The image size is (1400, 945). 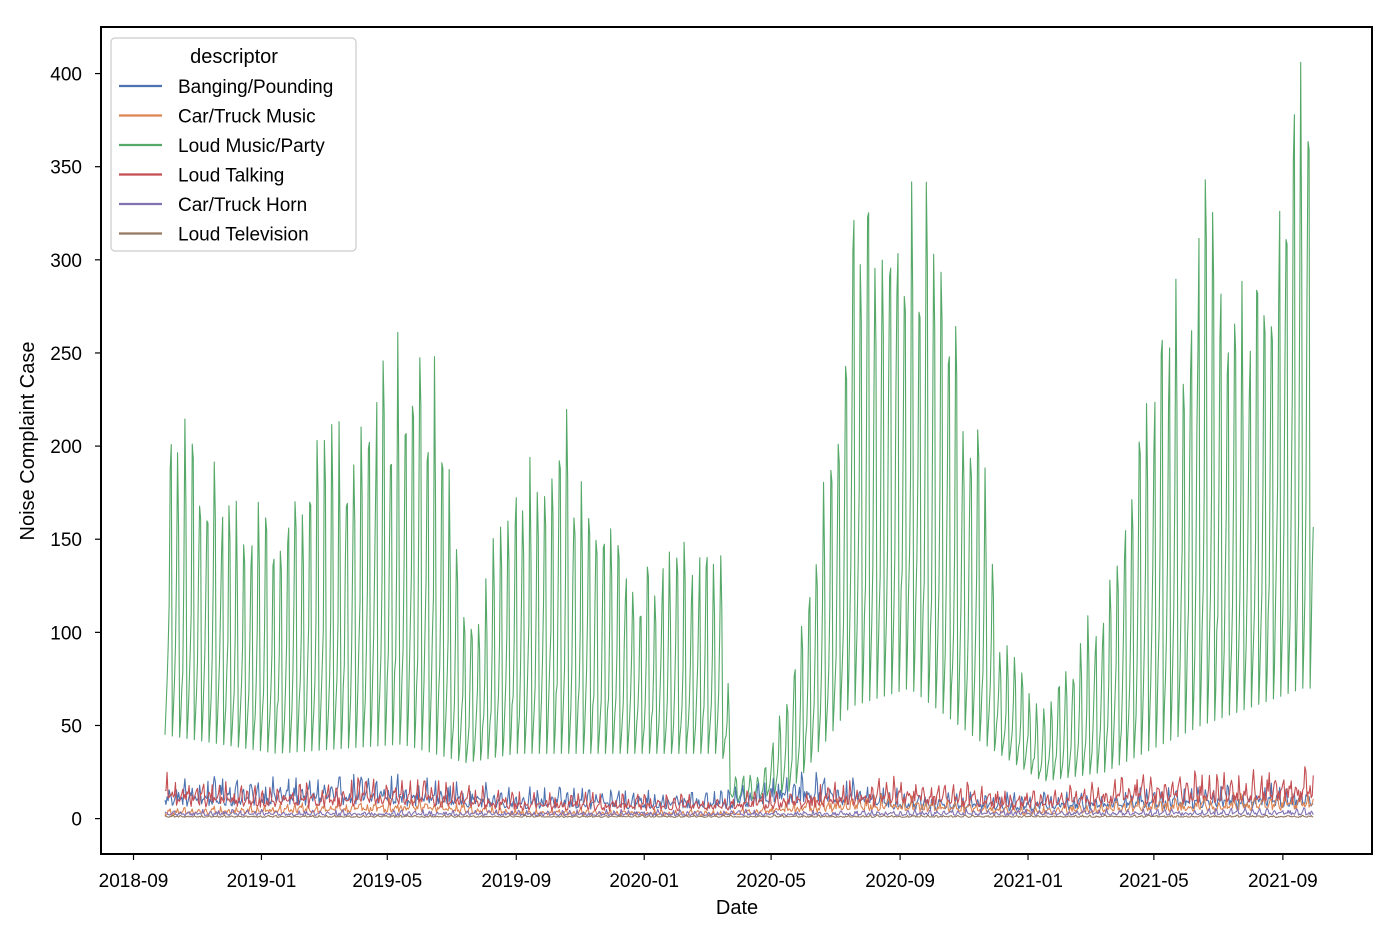 What do you see at coordinates (242, 205) in the screenshot?
I see `legend-label: Car/Truck Horn` at bounding box center [242, 205].